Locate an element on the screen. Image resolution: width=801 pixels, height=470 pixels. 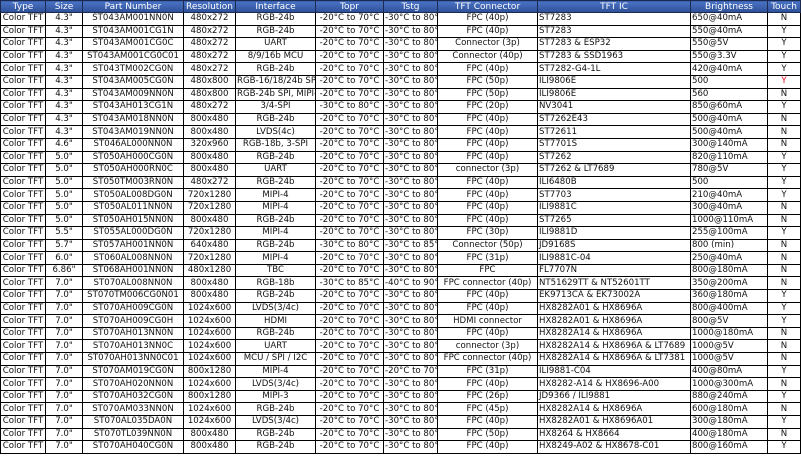
cell-tft-ic: HX8282A01 & HX8696A is located at coordinates (614, 308).